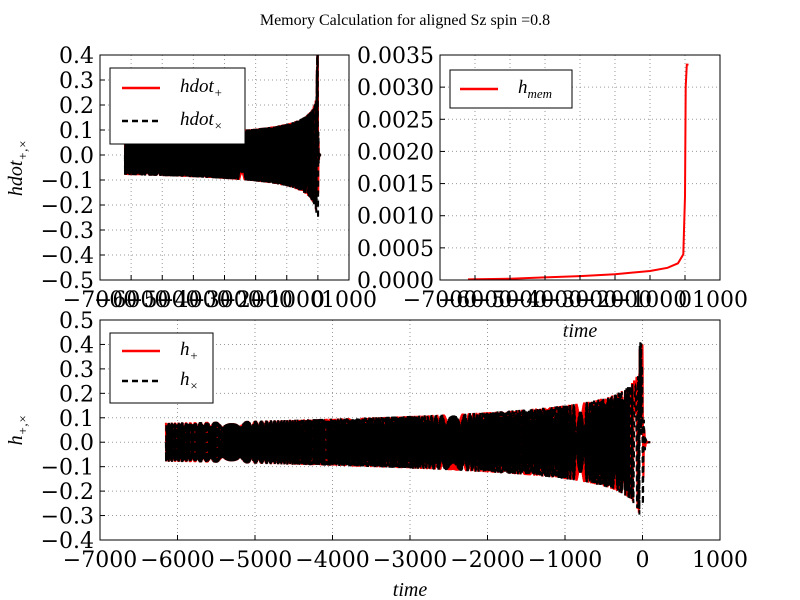 The image size is (800, 600). I want to click on legend-label-hdot-plus: hdot+, so click(201, 88).